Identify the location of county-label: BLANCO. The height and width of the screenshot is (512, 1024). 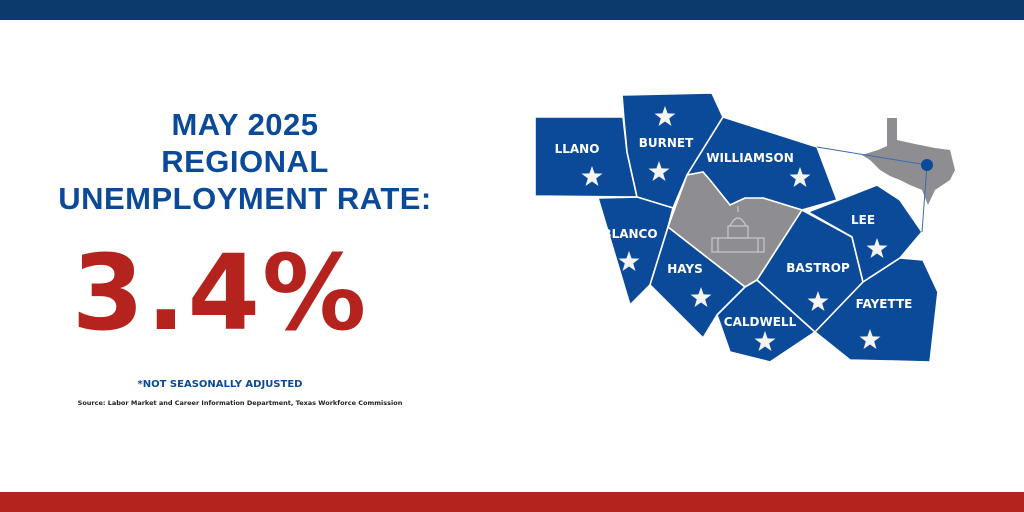
(629, 234).